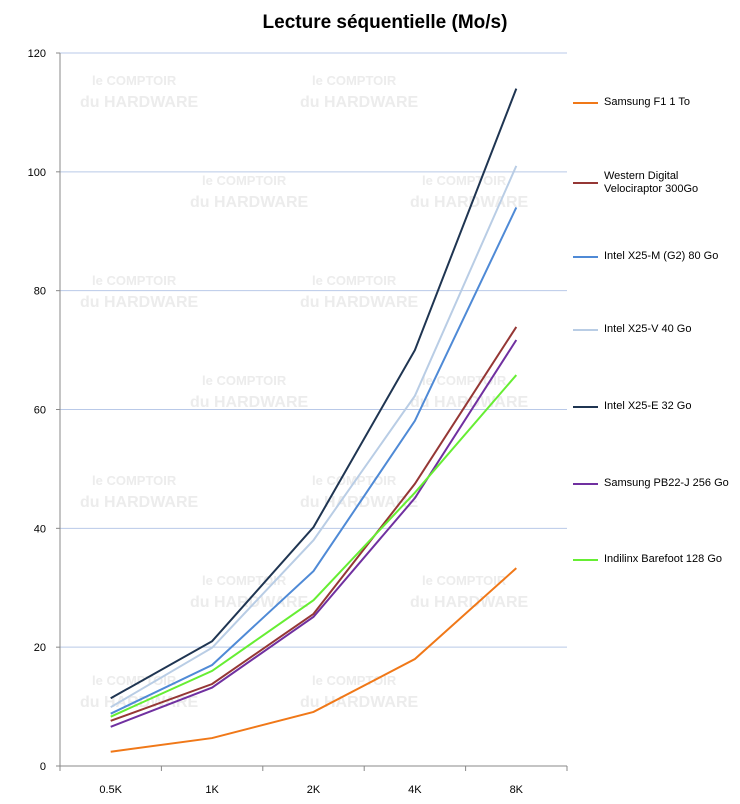  I want to click on legend-label: Indilinx Barefoot 128 Go, so click(663, 559).